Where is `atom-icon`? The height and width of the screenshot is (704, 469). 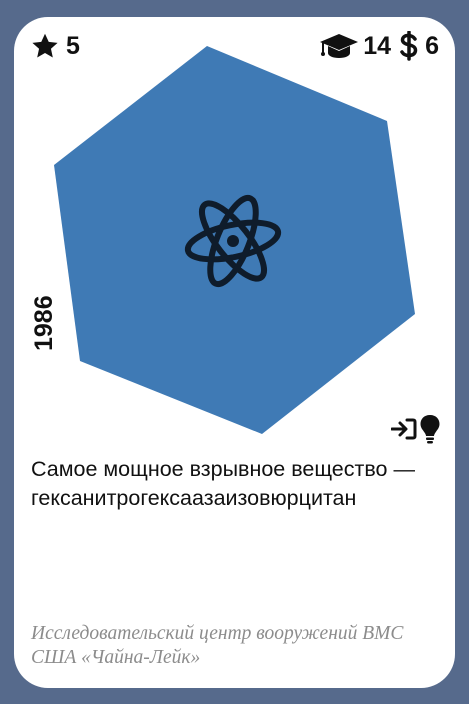
atom-icon is located at coordinates (233, 241).